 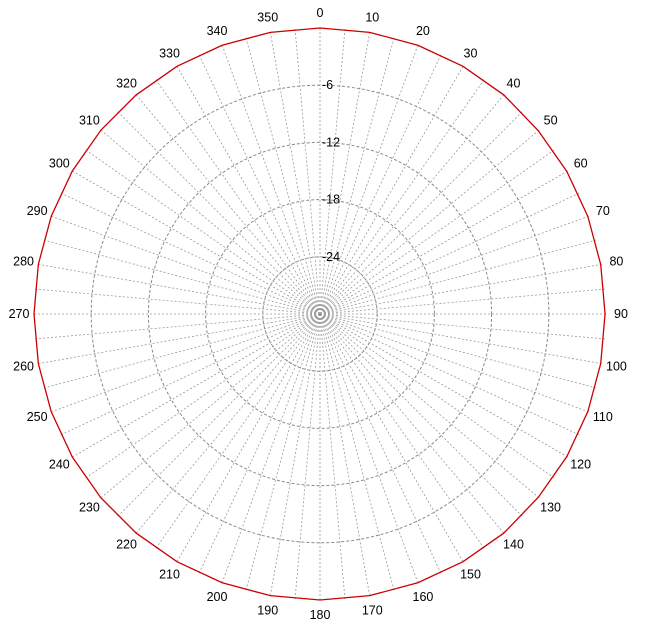 What do you see at coordinates (372, 610) in the screenshot?
I see `angular-tick-label: 170` at bounding box center [372, 610].